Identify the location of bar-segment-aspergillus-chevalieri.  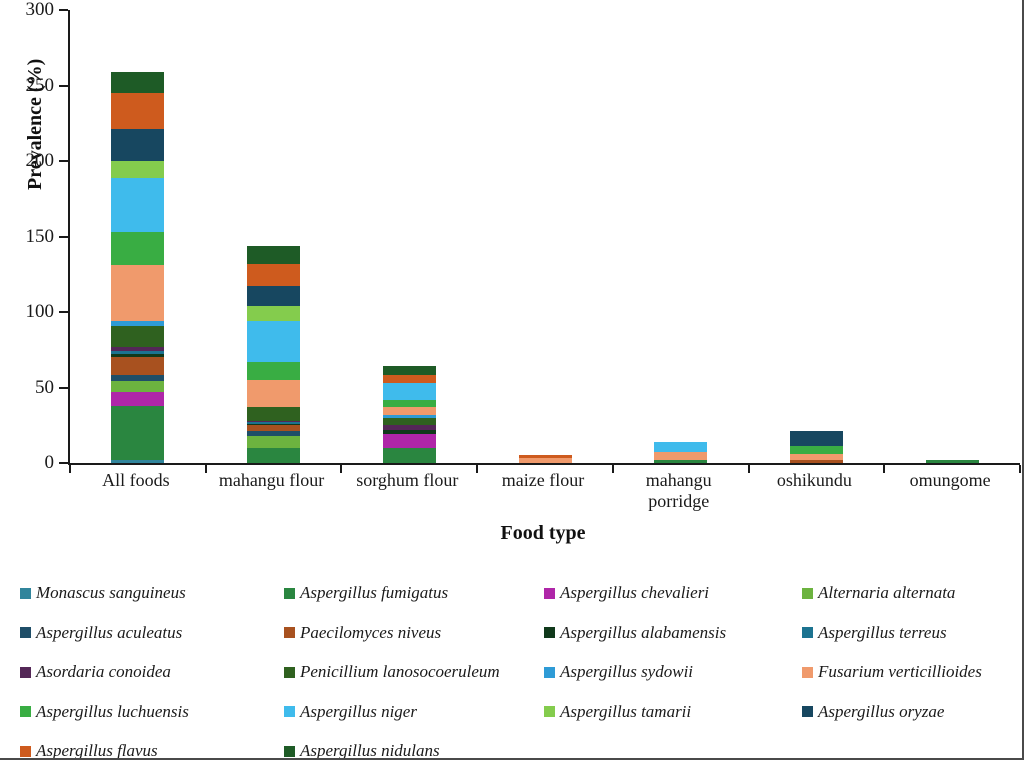
(409, 441).